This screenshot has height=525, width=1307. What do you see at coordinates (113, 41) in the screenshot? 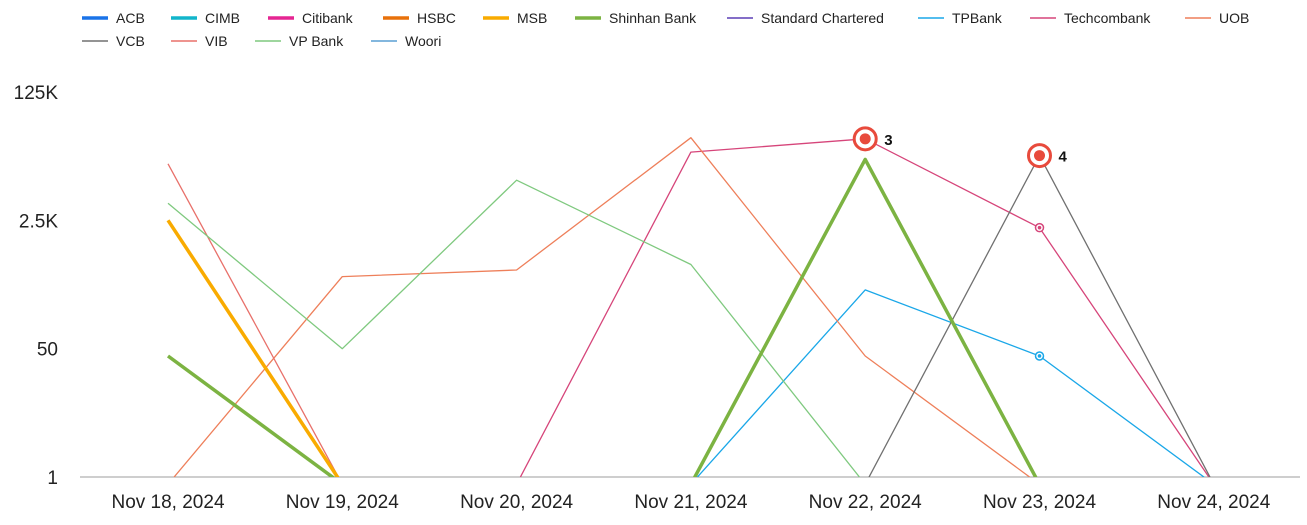
I see `legend-item-vcb: VCB` at bounding box center [113, 41].